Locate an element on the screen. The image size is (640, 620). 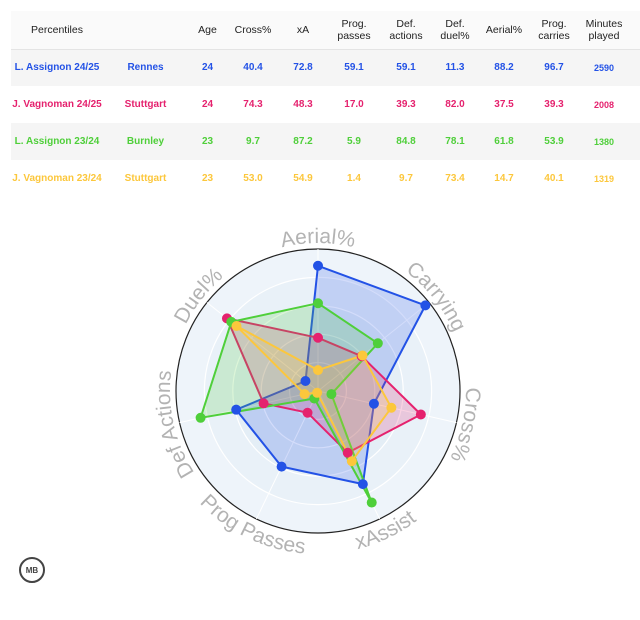
column-header: Age is located at coordinates (207, 30).